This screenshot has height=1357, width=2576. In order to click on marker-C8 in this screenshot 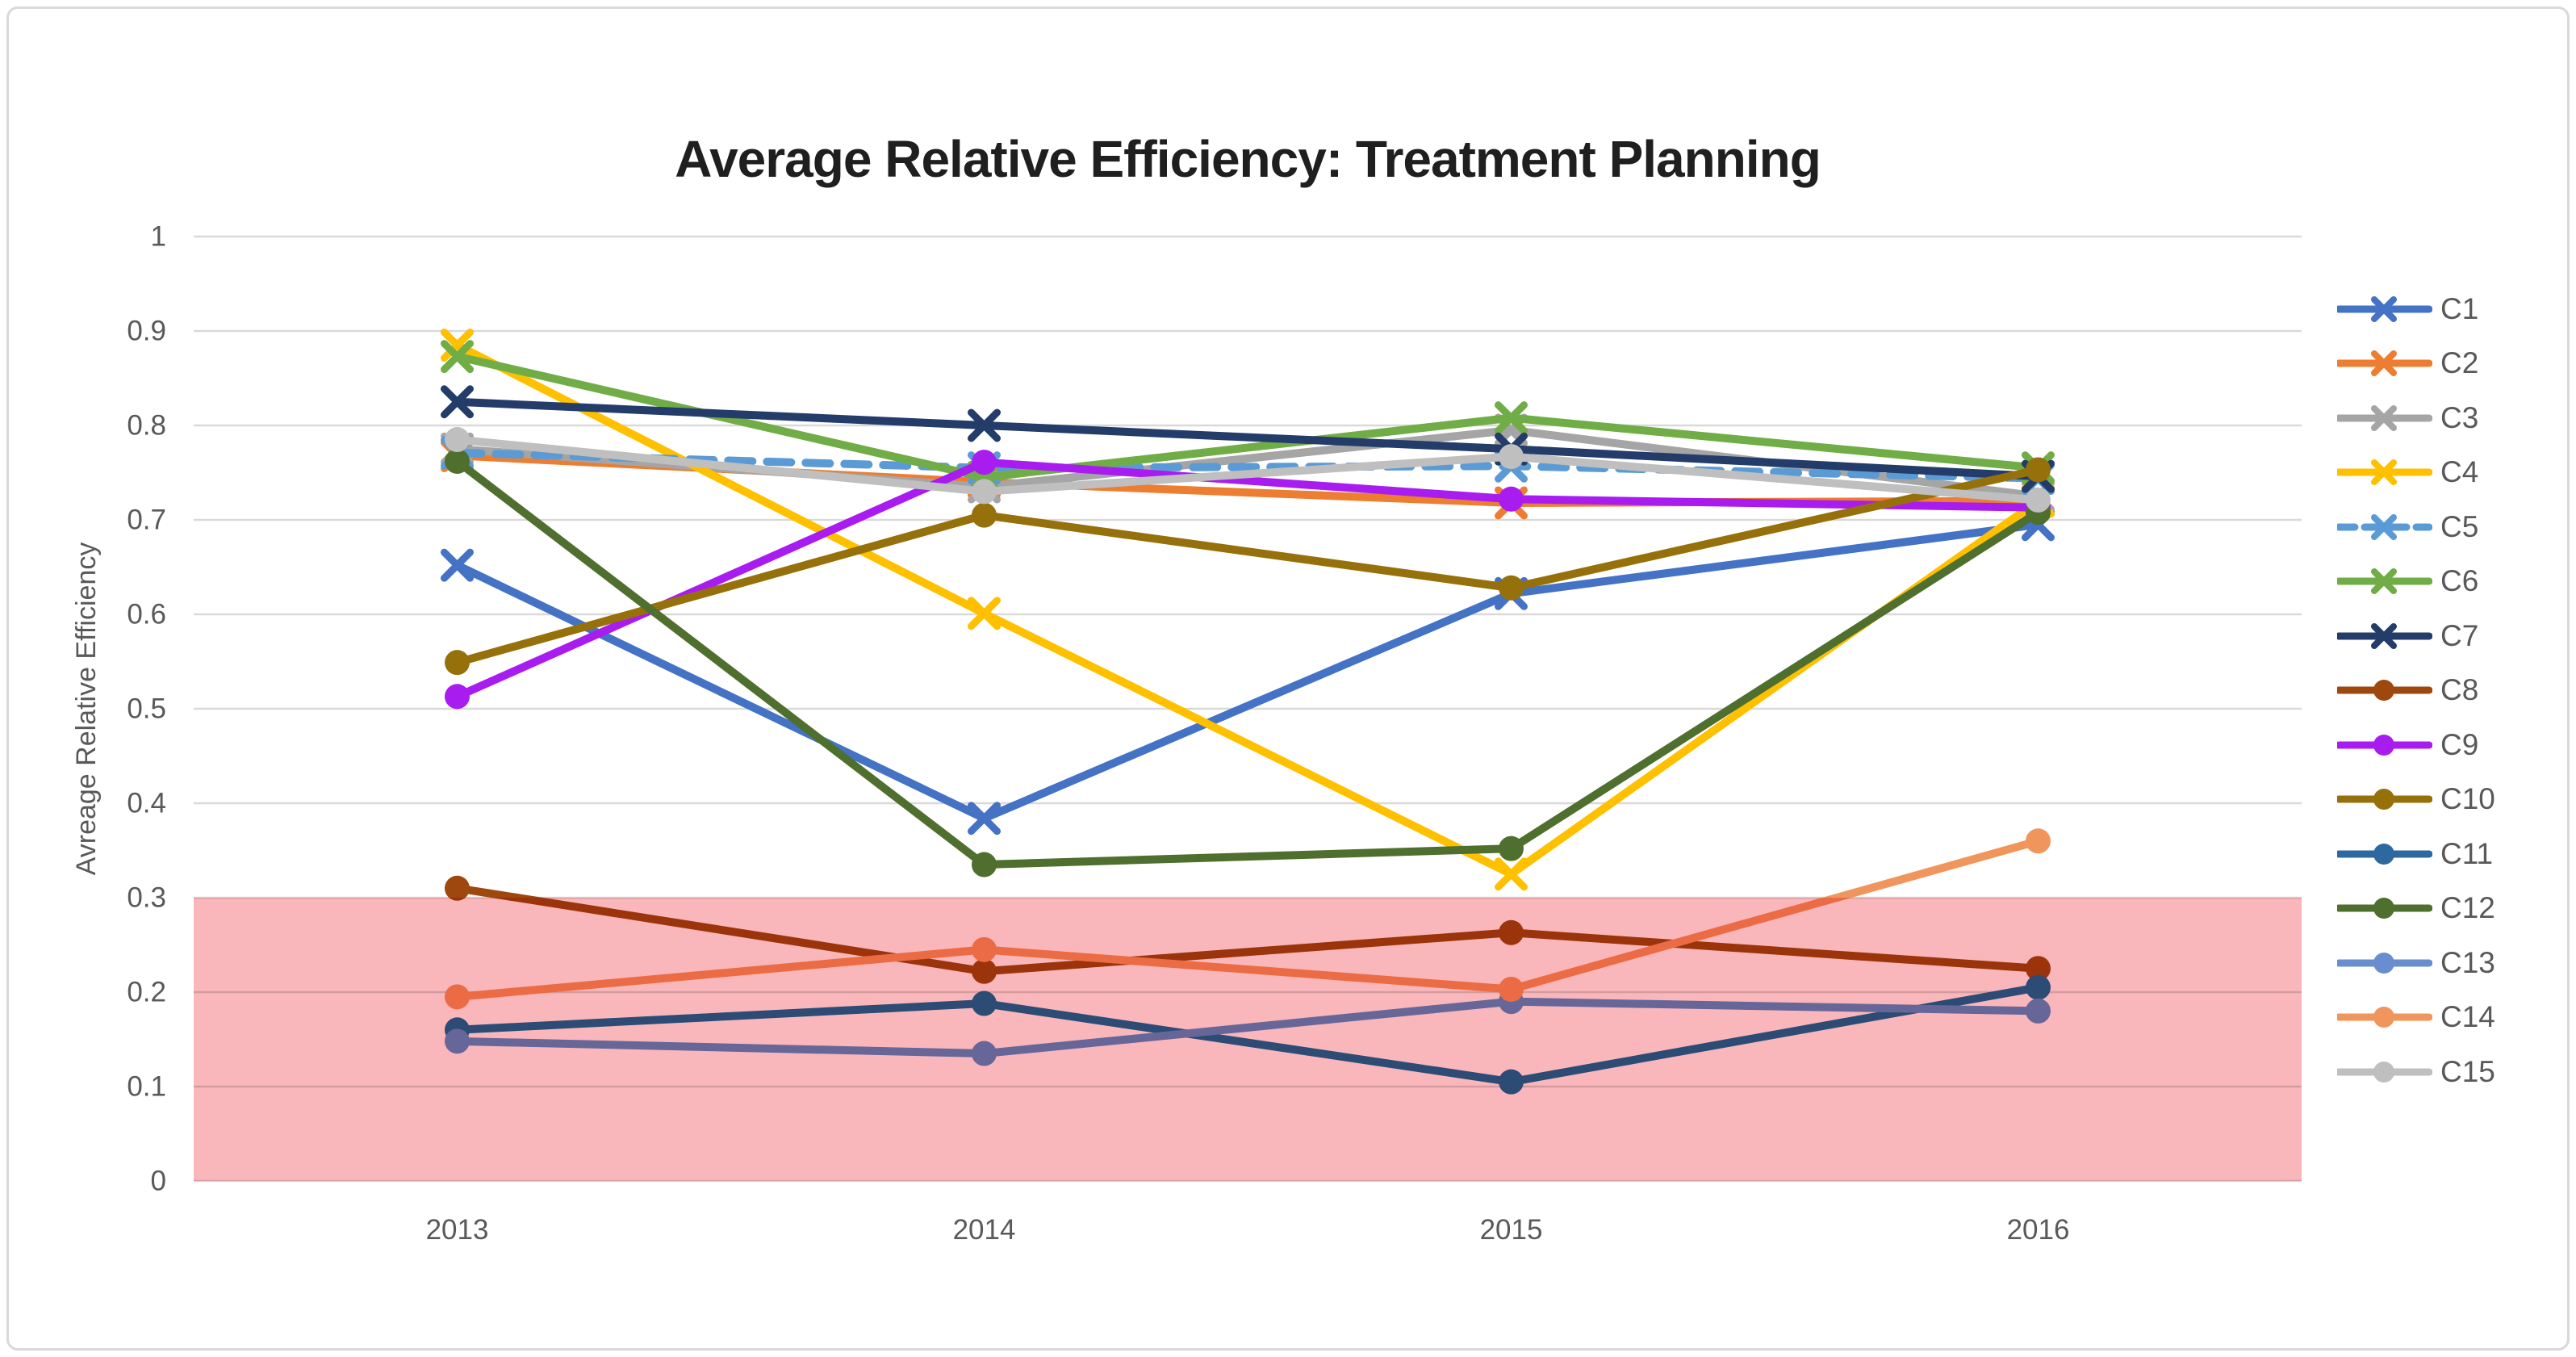, I will do `click(457, 888)`.